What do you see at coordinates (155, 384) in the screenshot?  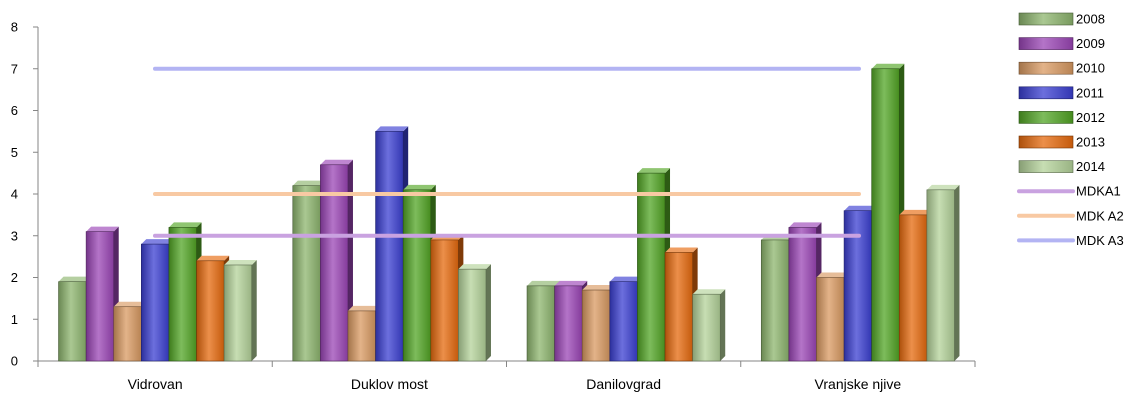 I see `x-category-label: Vidrovan` at bounding box center [155, 384].